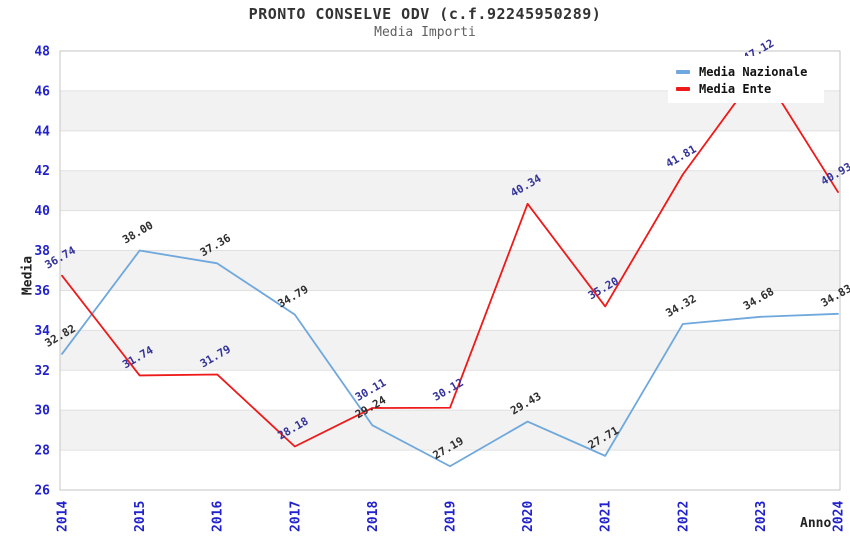 This screenshot has width=850, height=550. I want to click on x-tick-label: 2017, so click(295, 516).